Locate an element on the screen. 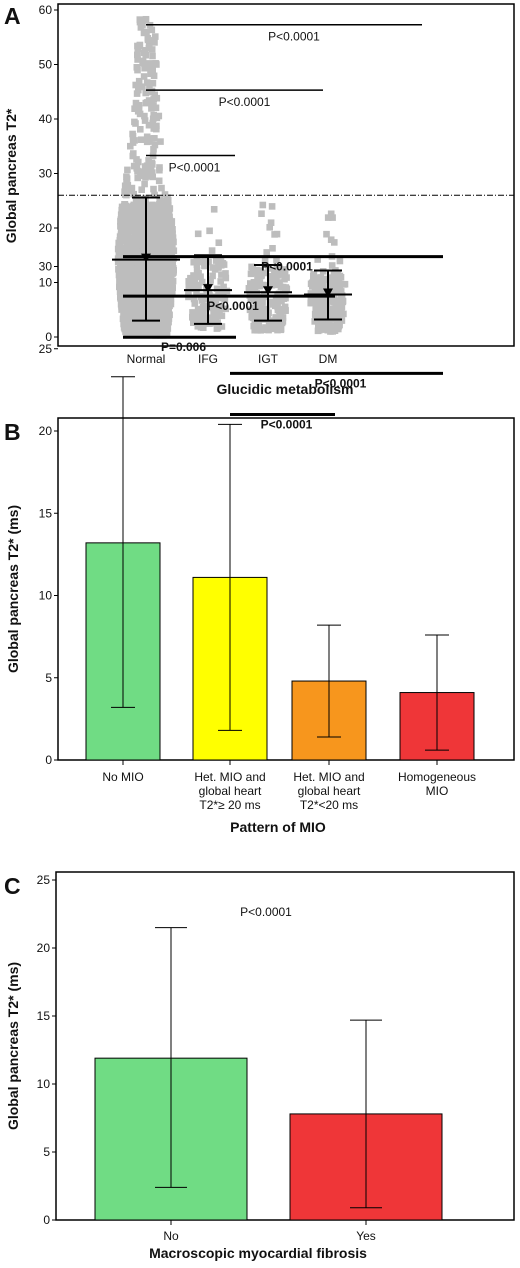 The width and height of the screenshot is (520, 1268). scatter-points-a is located at coordinates (231, 177).